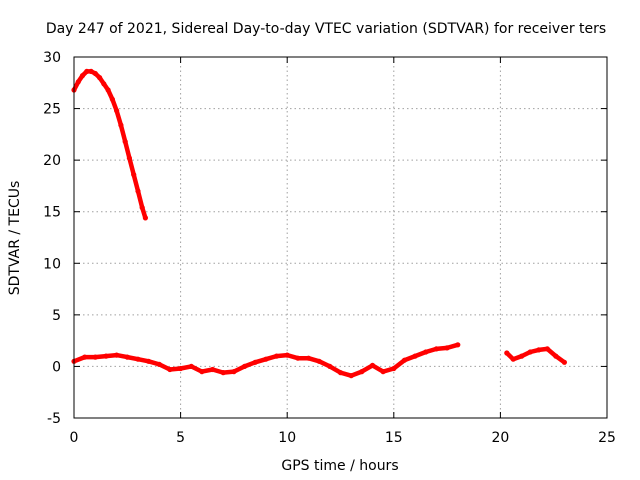 The width and height of the screenshot is (640, 480). Describe the element at coordinates (339, 466) in the screenshot. I see `x-axis-label: GPS time / hours` at that location.